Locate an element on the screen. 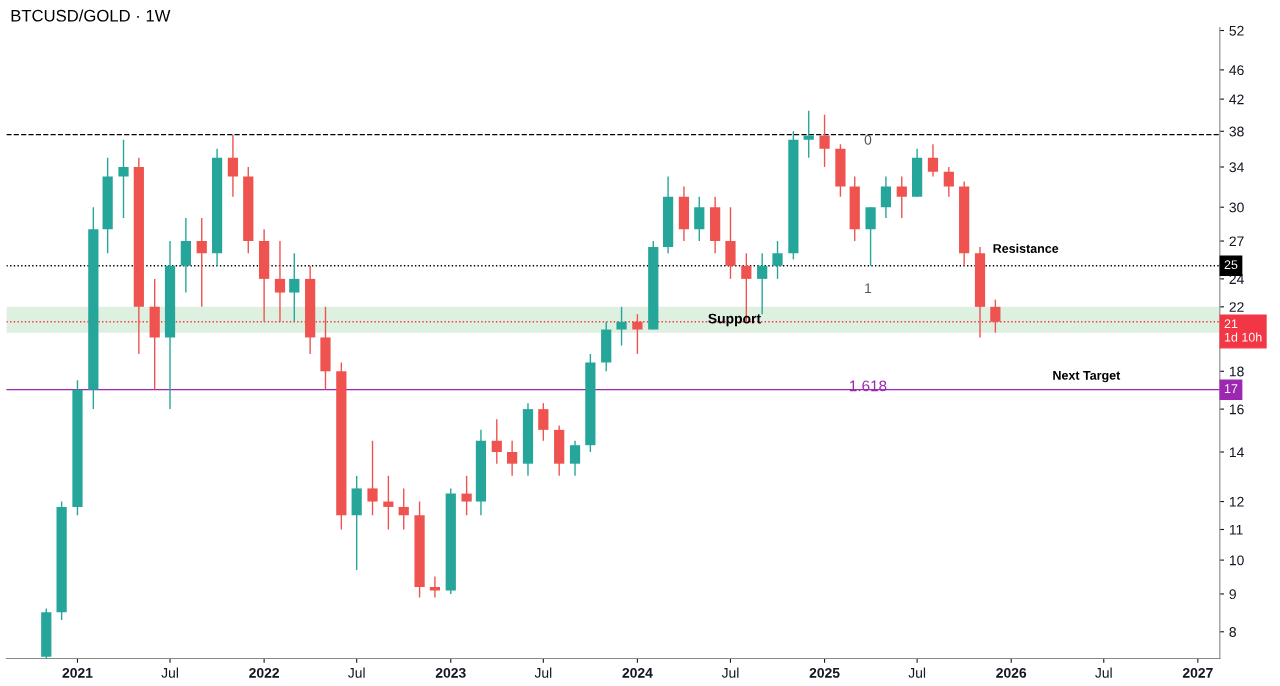 Image resolution: width=1280 pixels, height=686 pixels. y-tick-label: 34 is located at coordinates (1236, 167).